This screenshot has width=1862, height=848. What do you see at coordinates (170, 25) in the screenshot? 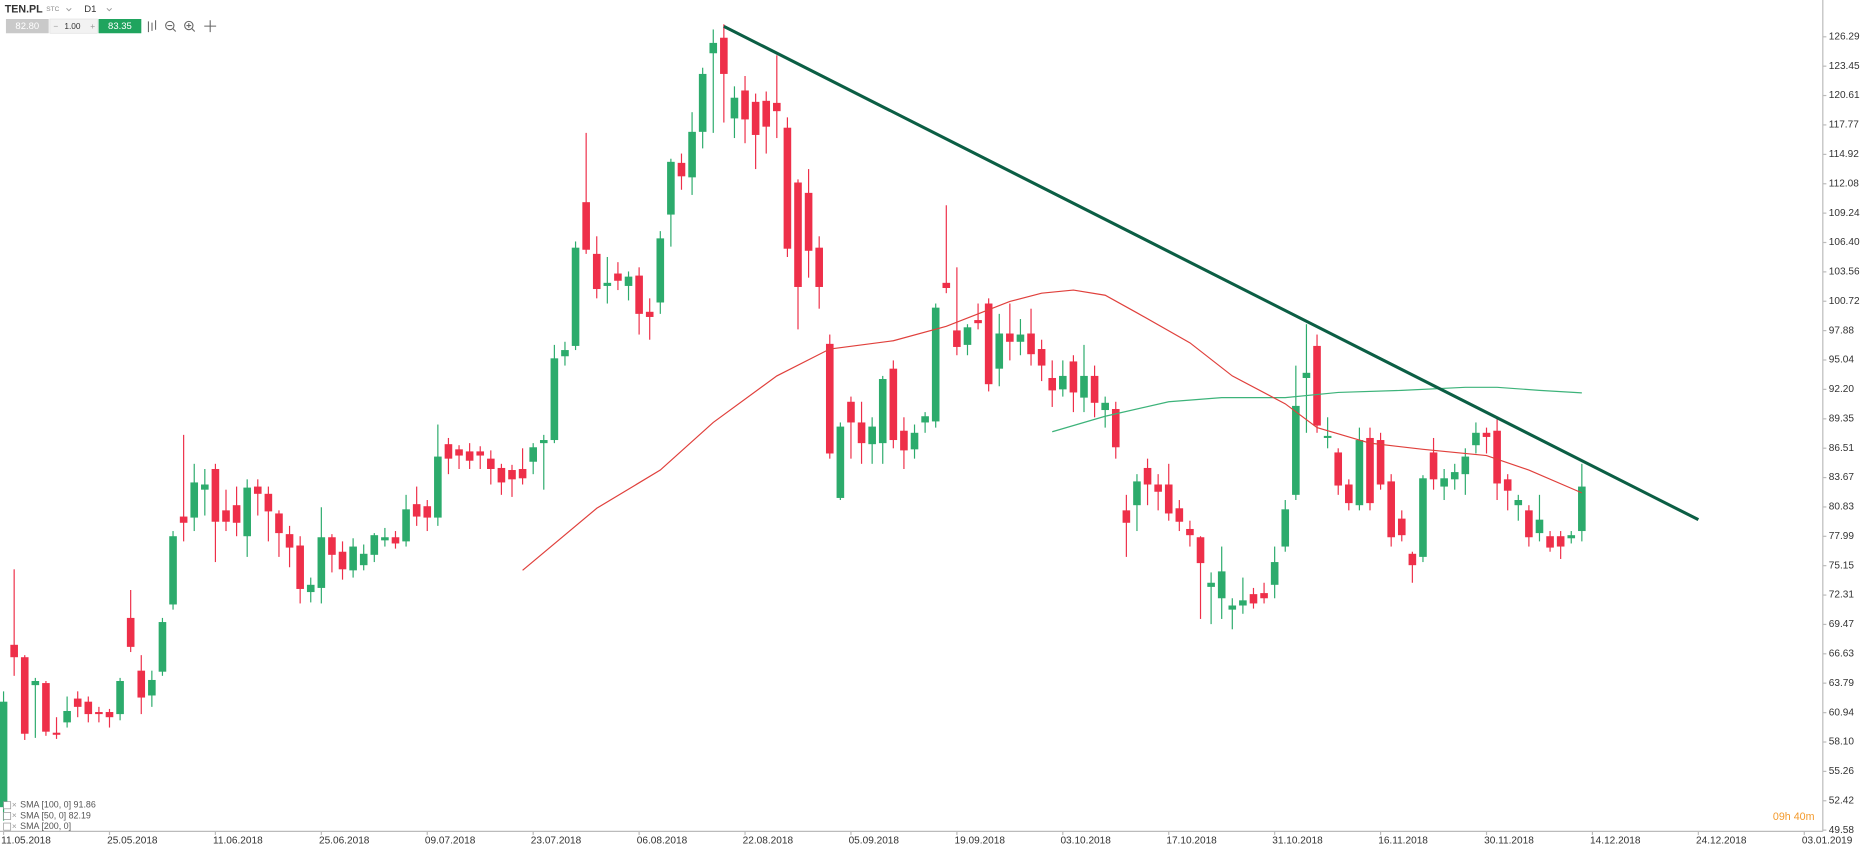
I see `zoom-out-icon` at bounding box center [170, 25].